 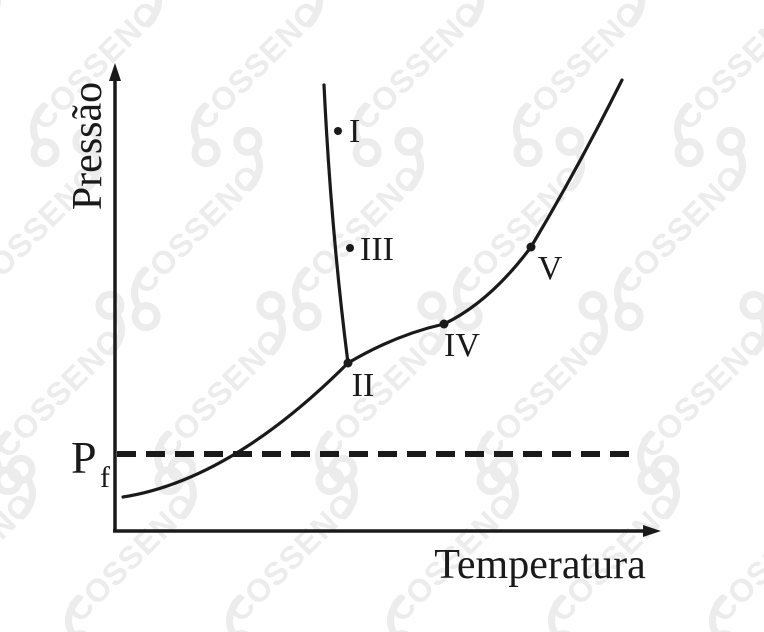 I want to click on point-V-label: V, so click(x=550, y=268).